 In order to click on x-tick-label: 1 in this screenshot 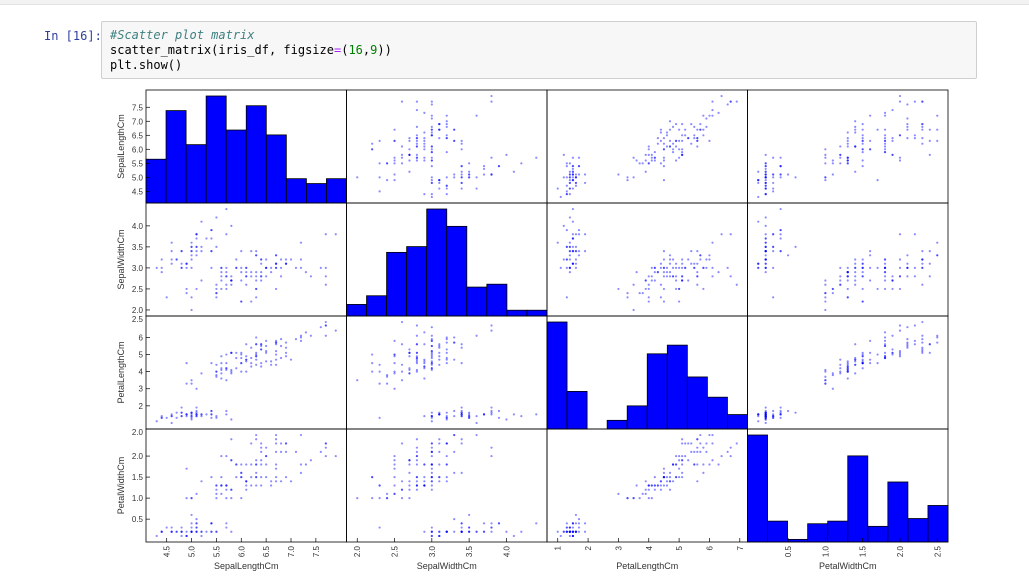, I will do `click(558, 547)`.